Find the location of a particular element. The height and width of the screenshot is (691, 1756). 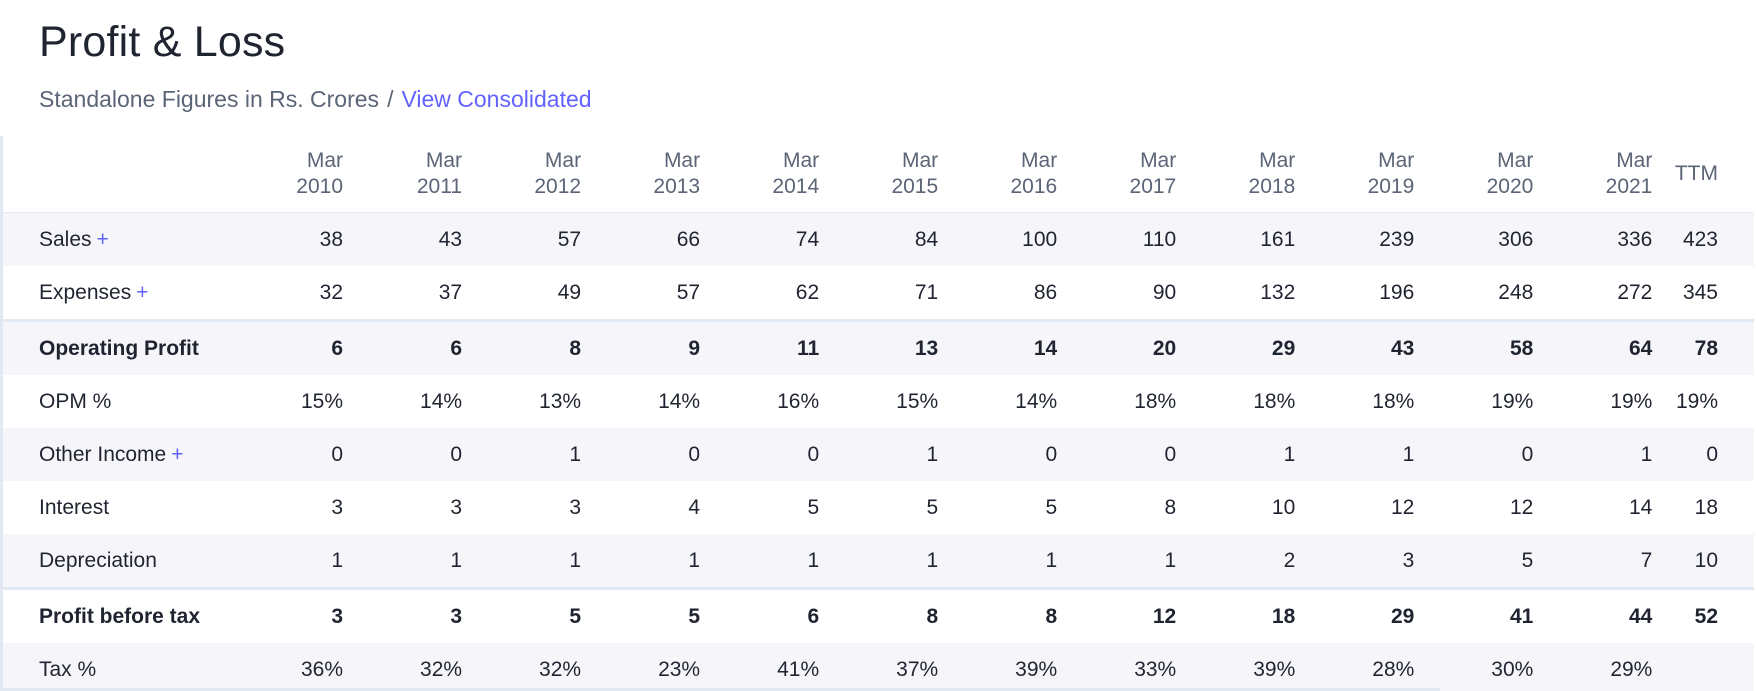

table-cell: 23% is located at coordinates (653, 667).